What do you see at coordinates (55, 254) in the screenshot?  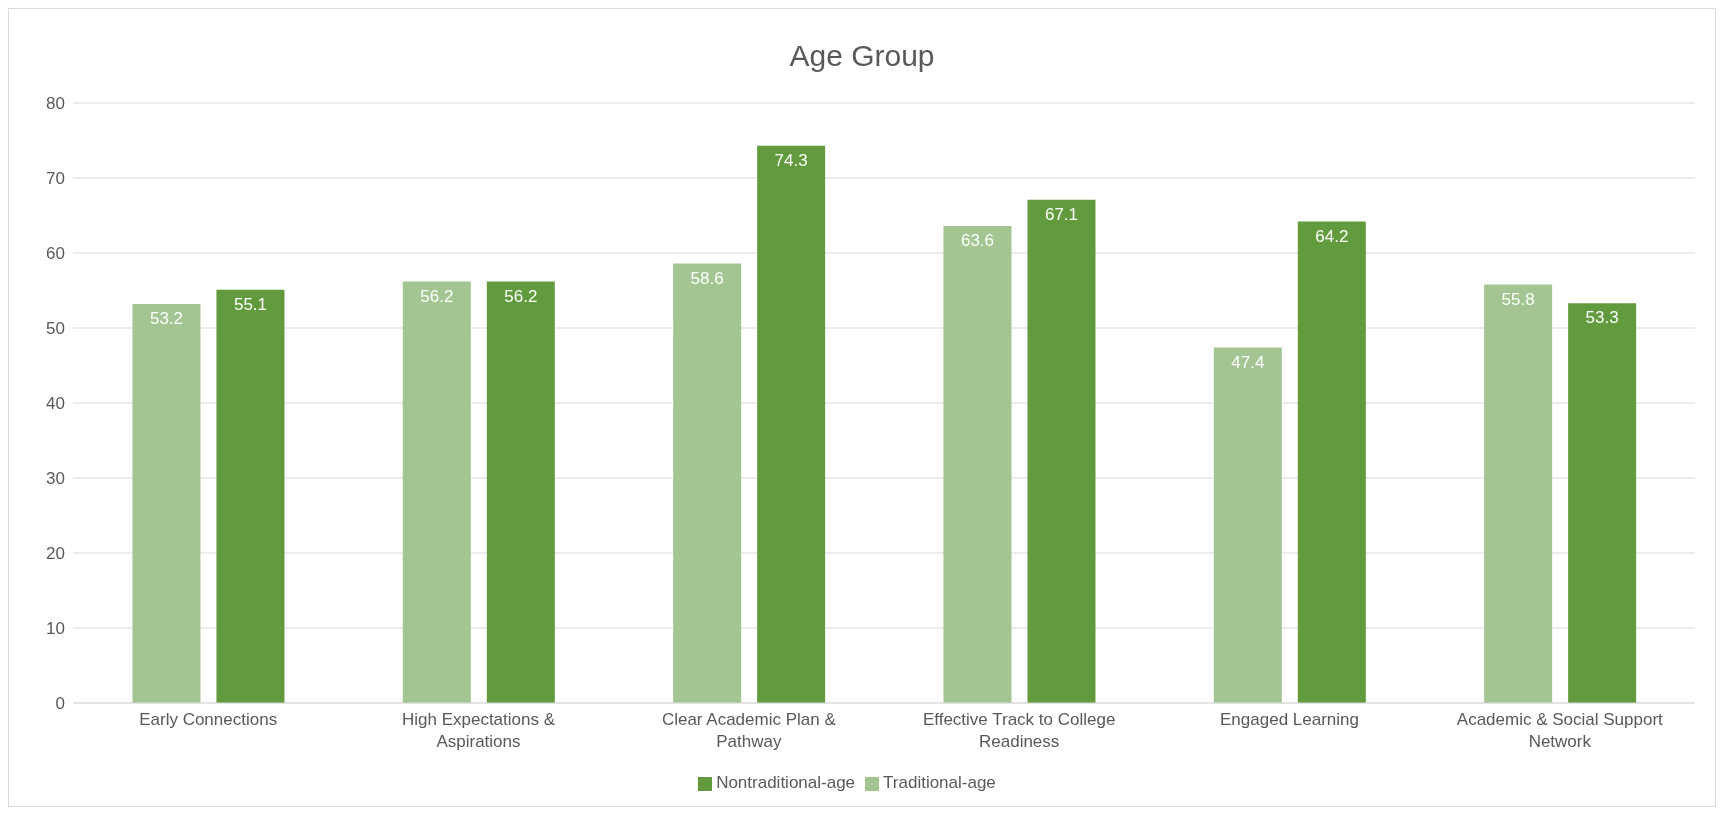 I see `y-tick-label: 60` at bounding box center [55, 254].